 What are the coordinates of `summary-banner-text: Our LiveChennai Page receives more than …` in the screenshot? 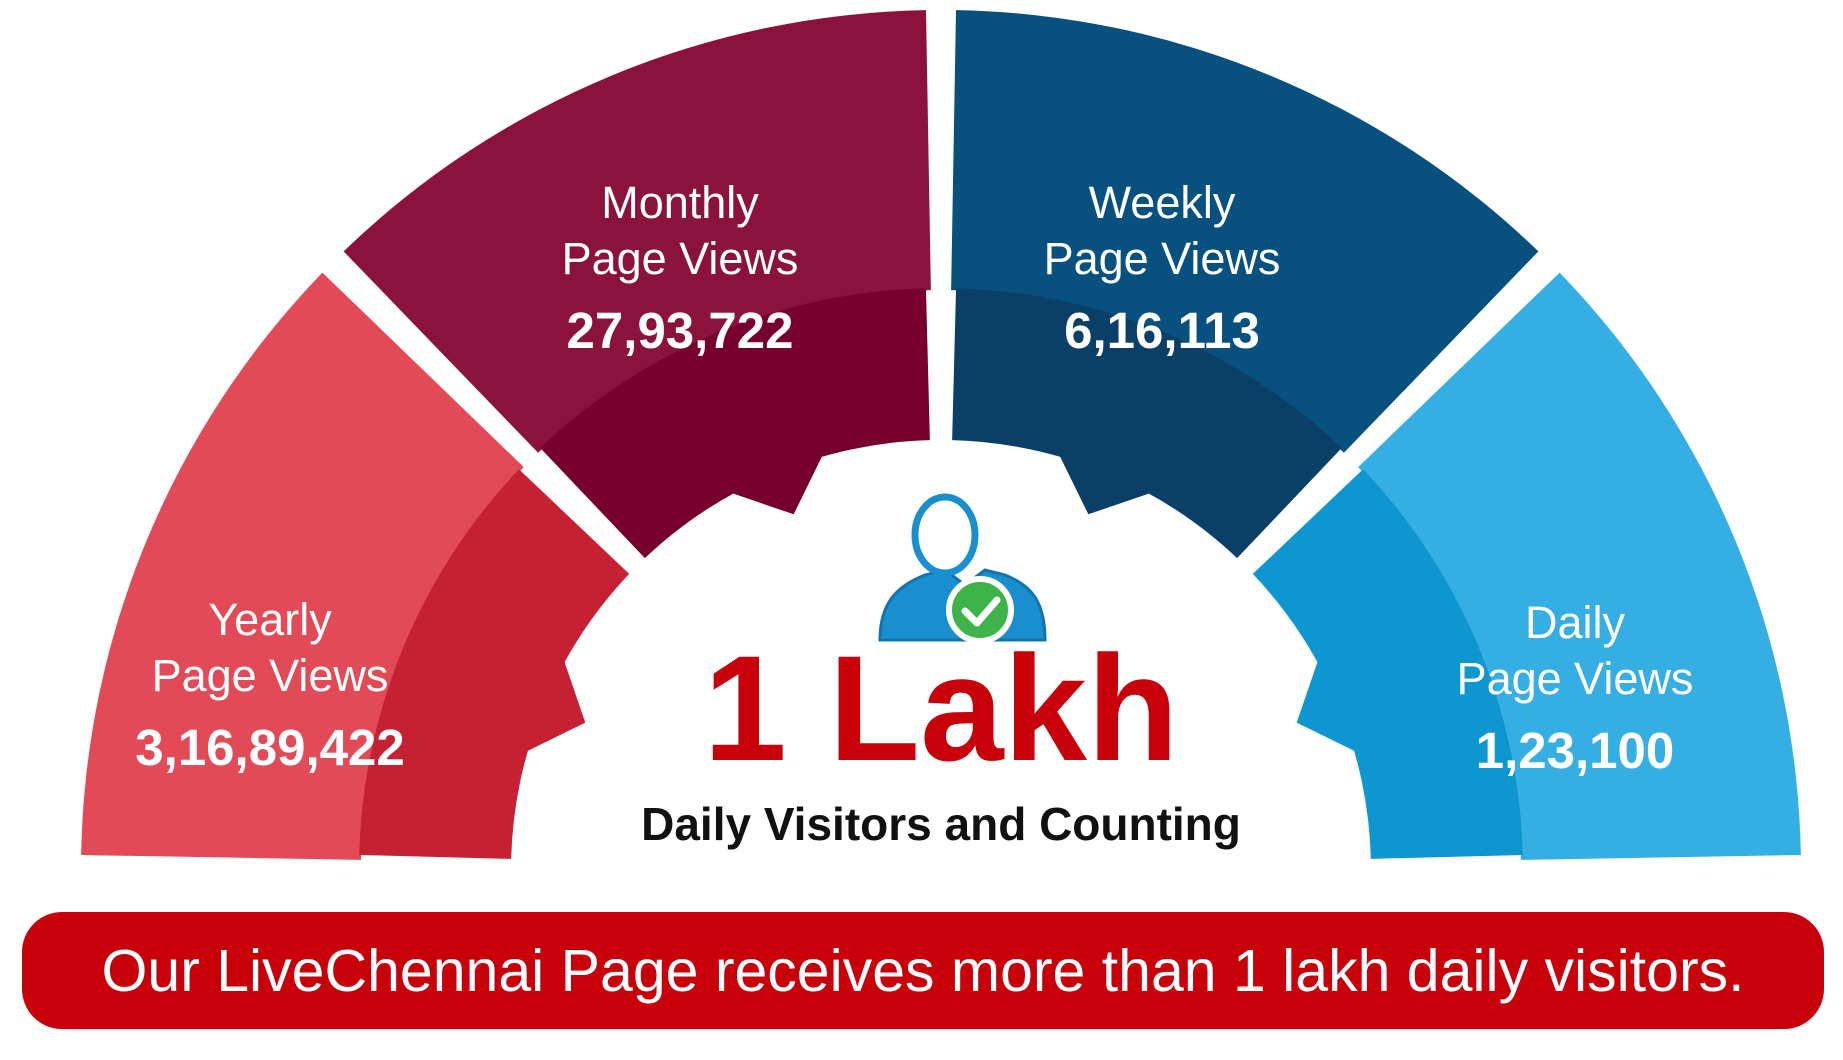 It's located at (923, 970).